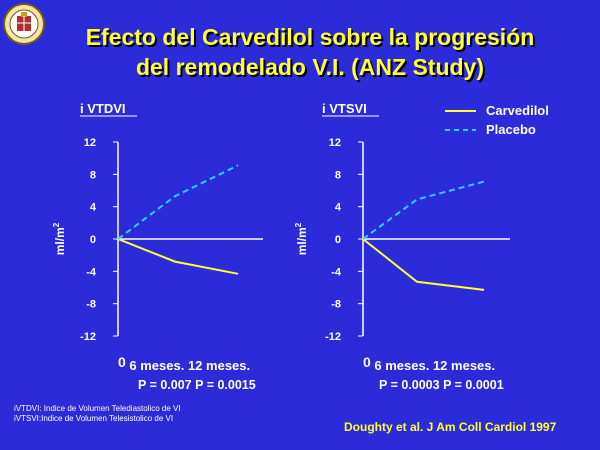 Image resolution: width=600 pixels, height=450 pixels. I want to click on legend-carvedilol-label: Carvedilol, so click(517, 110).